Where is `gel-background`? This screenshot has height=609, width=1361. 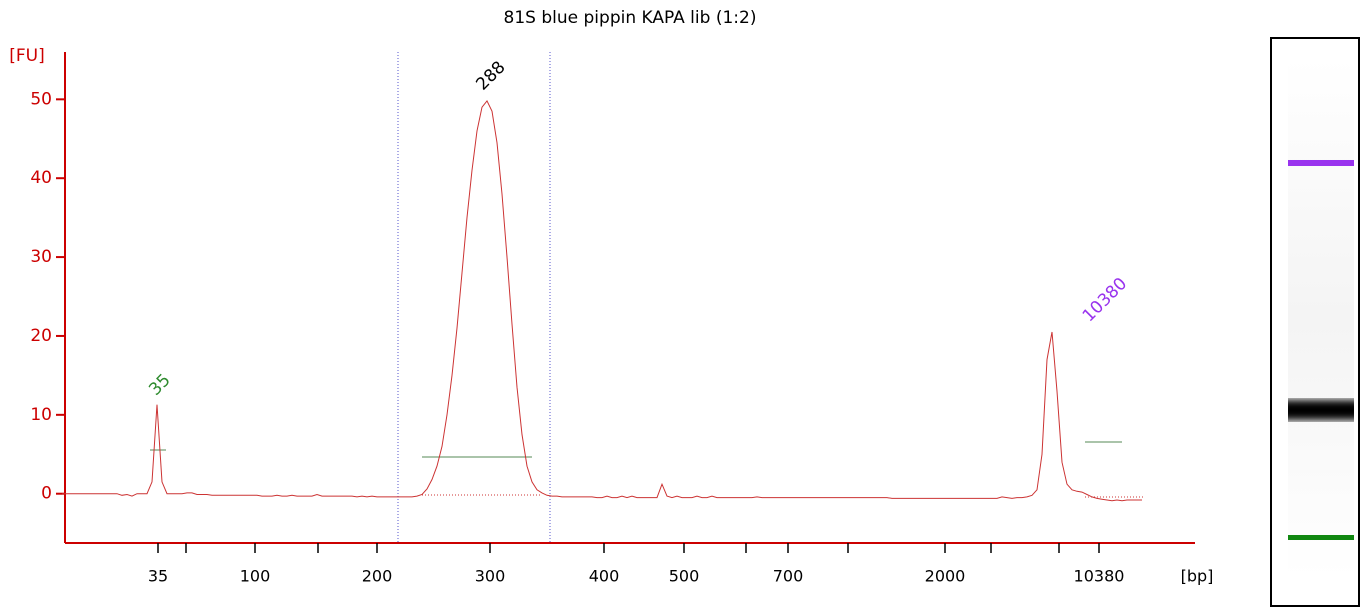 gel-background is located at coordinates (1321, 318).